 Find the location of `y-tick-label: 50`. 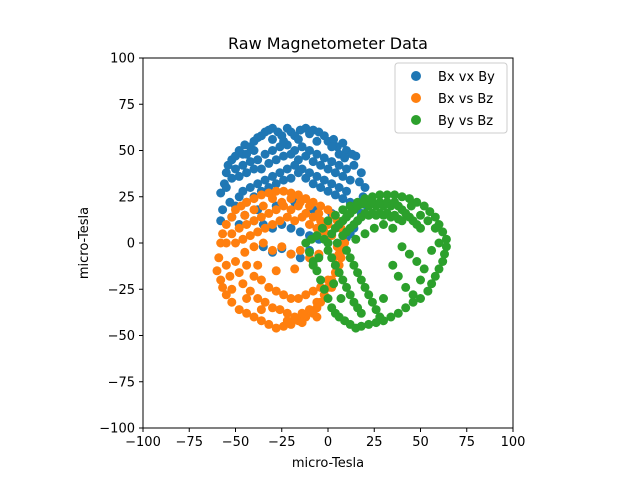

y-tick-label: 50 is located at coordinates (126, 151).